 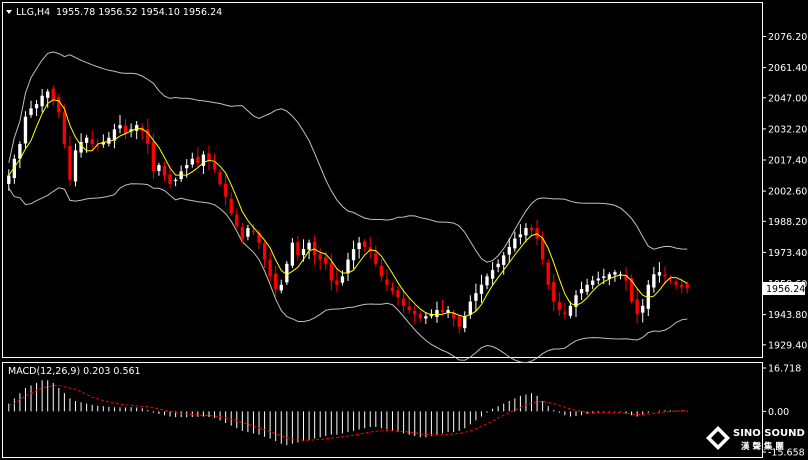 I want to click on dropdown-triangle-icon, so click(x=9, y=12).